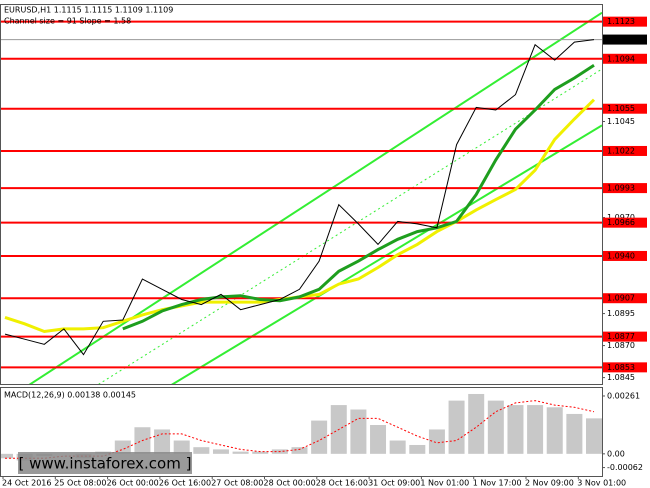 The width and height of the screenshot is (650, 488). Describe the element at coordinates (601, 483) in the screenshot. I see `x-tick-label: 3 Nov 01:00` at that location.